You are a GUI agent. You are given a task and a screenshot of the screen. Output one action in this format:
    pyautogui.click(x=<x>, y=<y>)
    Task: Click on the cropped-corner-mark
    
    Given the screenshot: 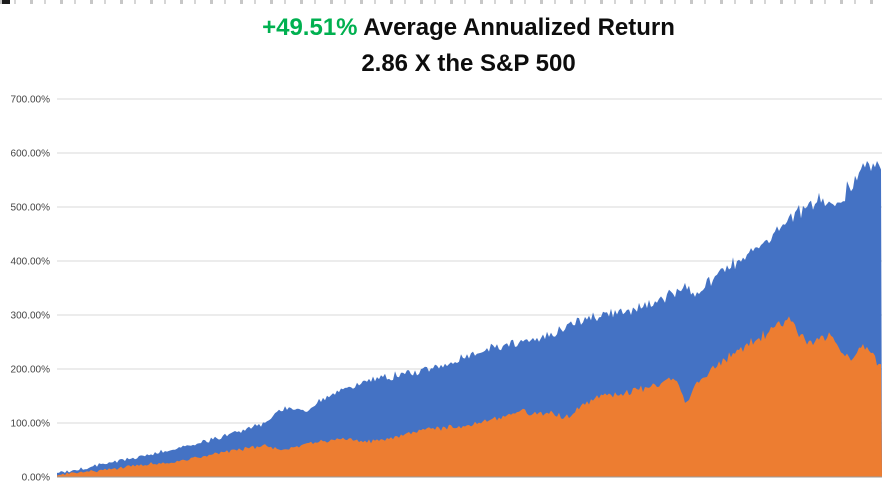 What is the action you would take?
    pyautogui.click(x=6, y=2)
    